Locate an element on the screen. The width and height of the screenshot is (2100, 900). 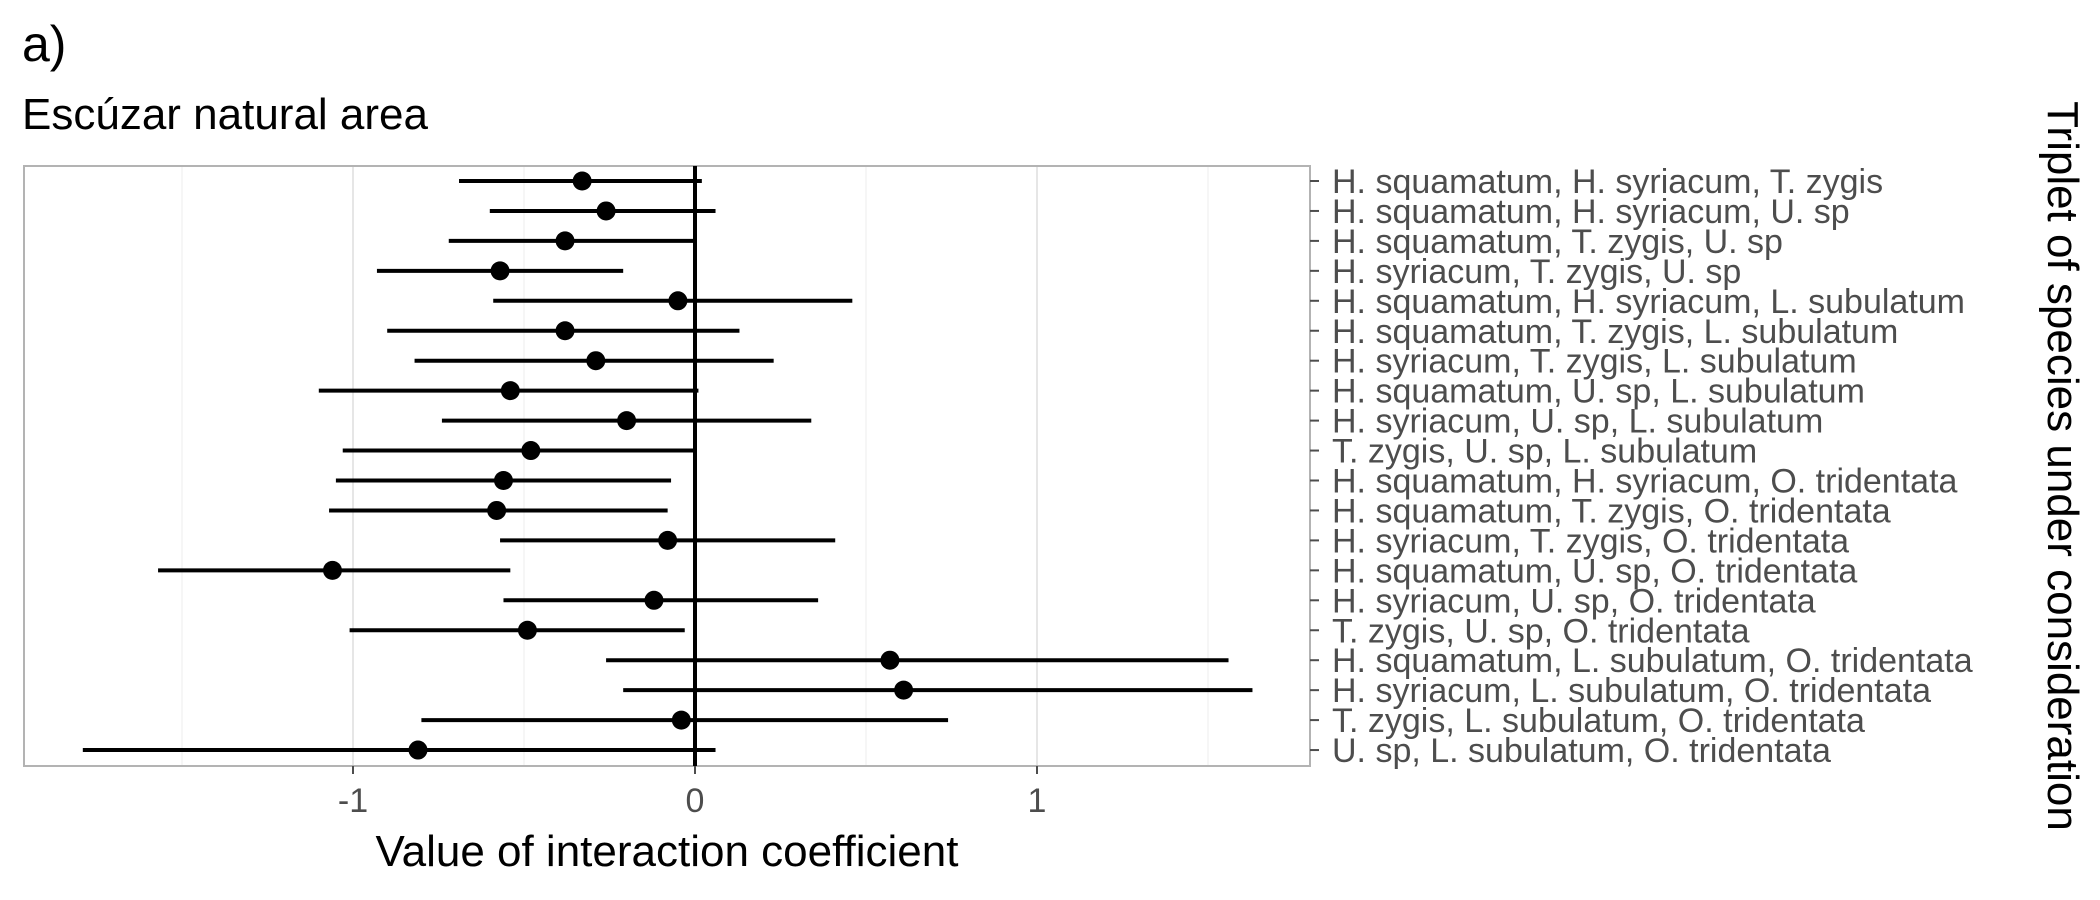
x-axis: -1 0 1 is located at coordinates (692, 793).